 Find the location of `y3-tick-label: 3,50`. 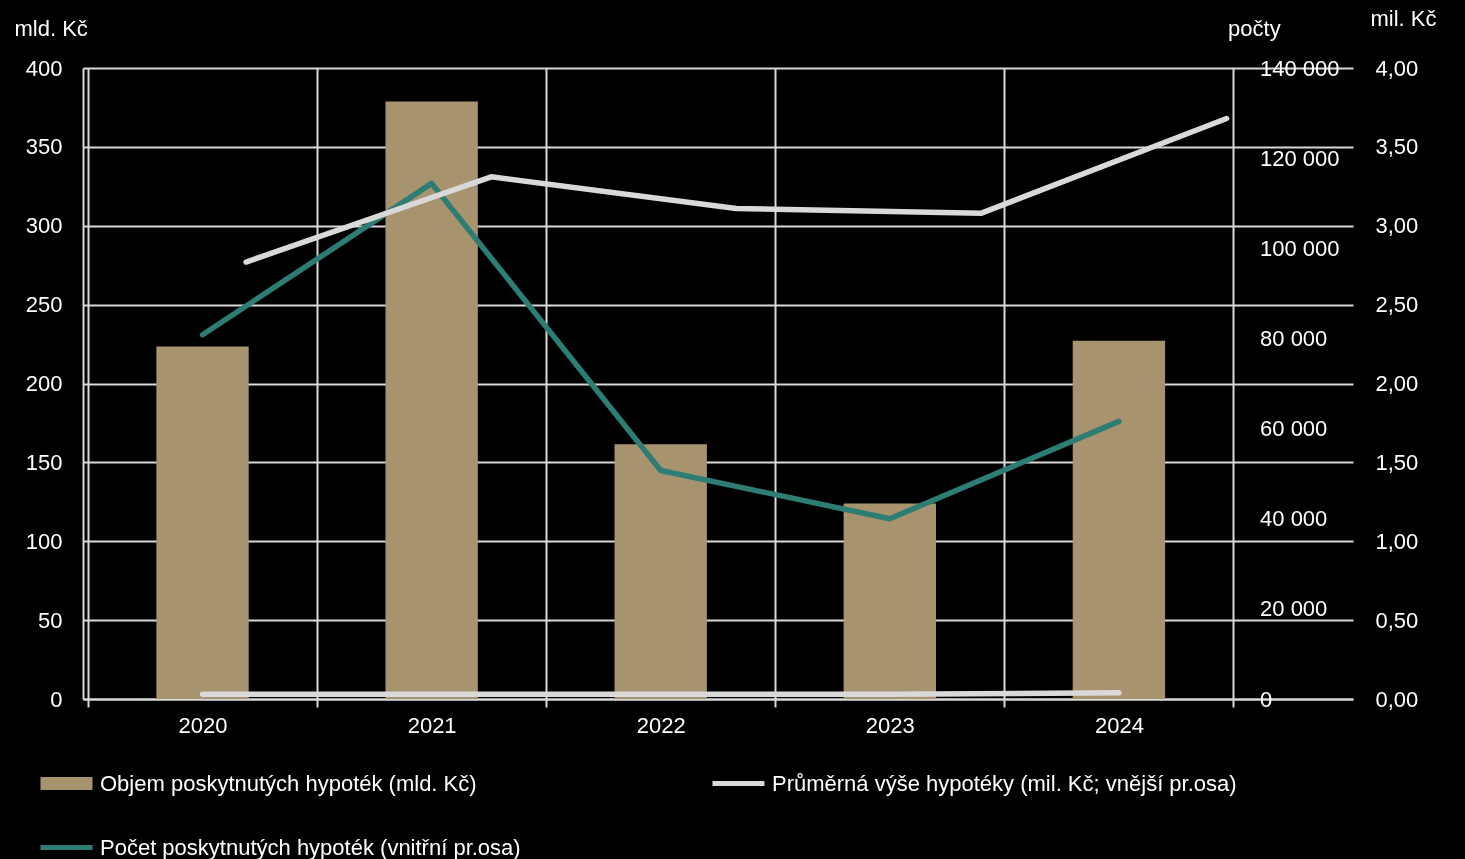

y3-tick-label: 3,50 is located at coordinates (1397, 147).